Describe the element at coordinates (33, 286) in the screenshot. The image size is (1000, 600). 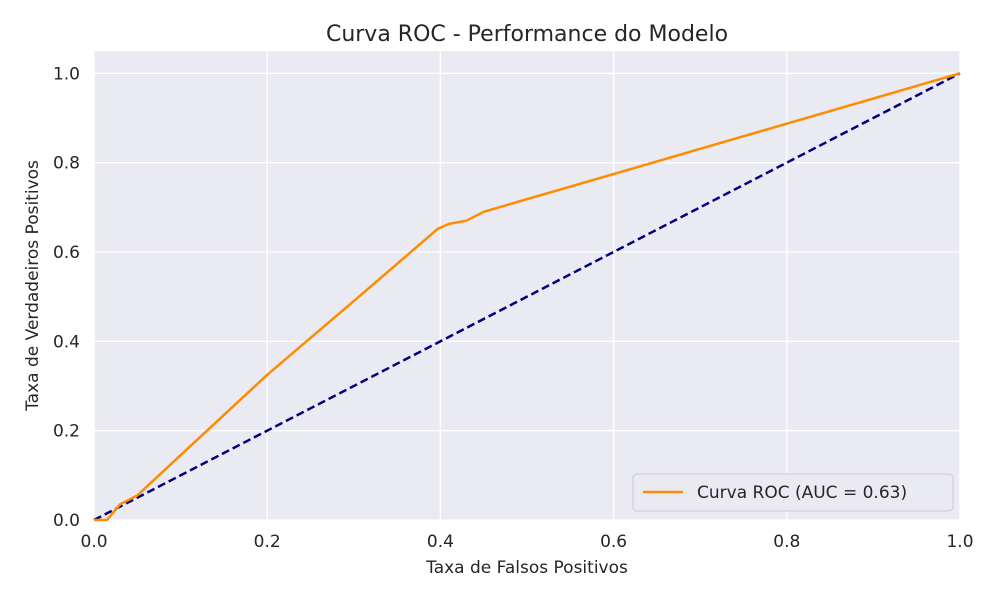
I see `y-axis-label: Taxa de Verdadeiros Positivos` at that location.